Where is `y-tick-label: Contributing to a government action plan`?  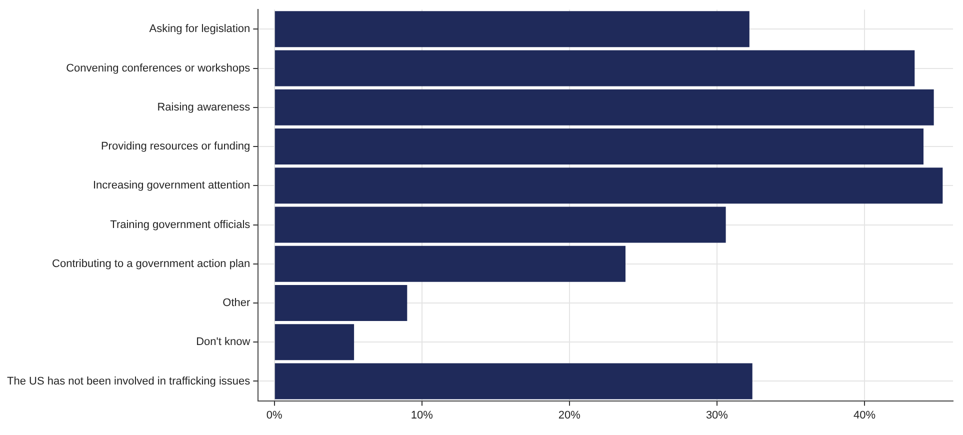 y-tick-label: Contributing to a government action plan is located at coordinates (151, 264).